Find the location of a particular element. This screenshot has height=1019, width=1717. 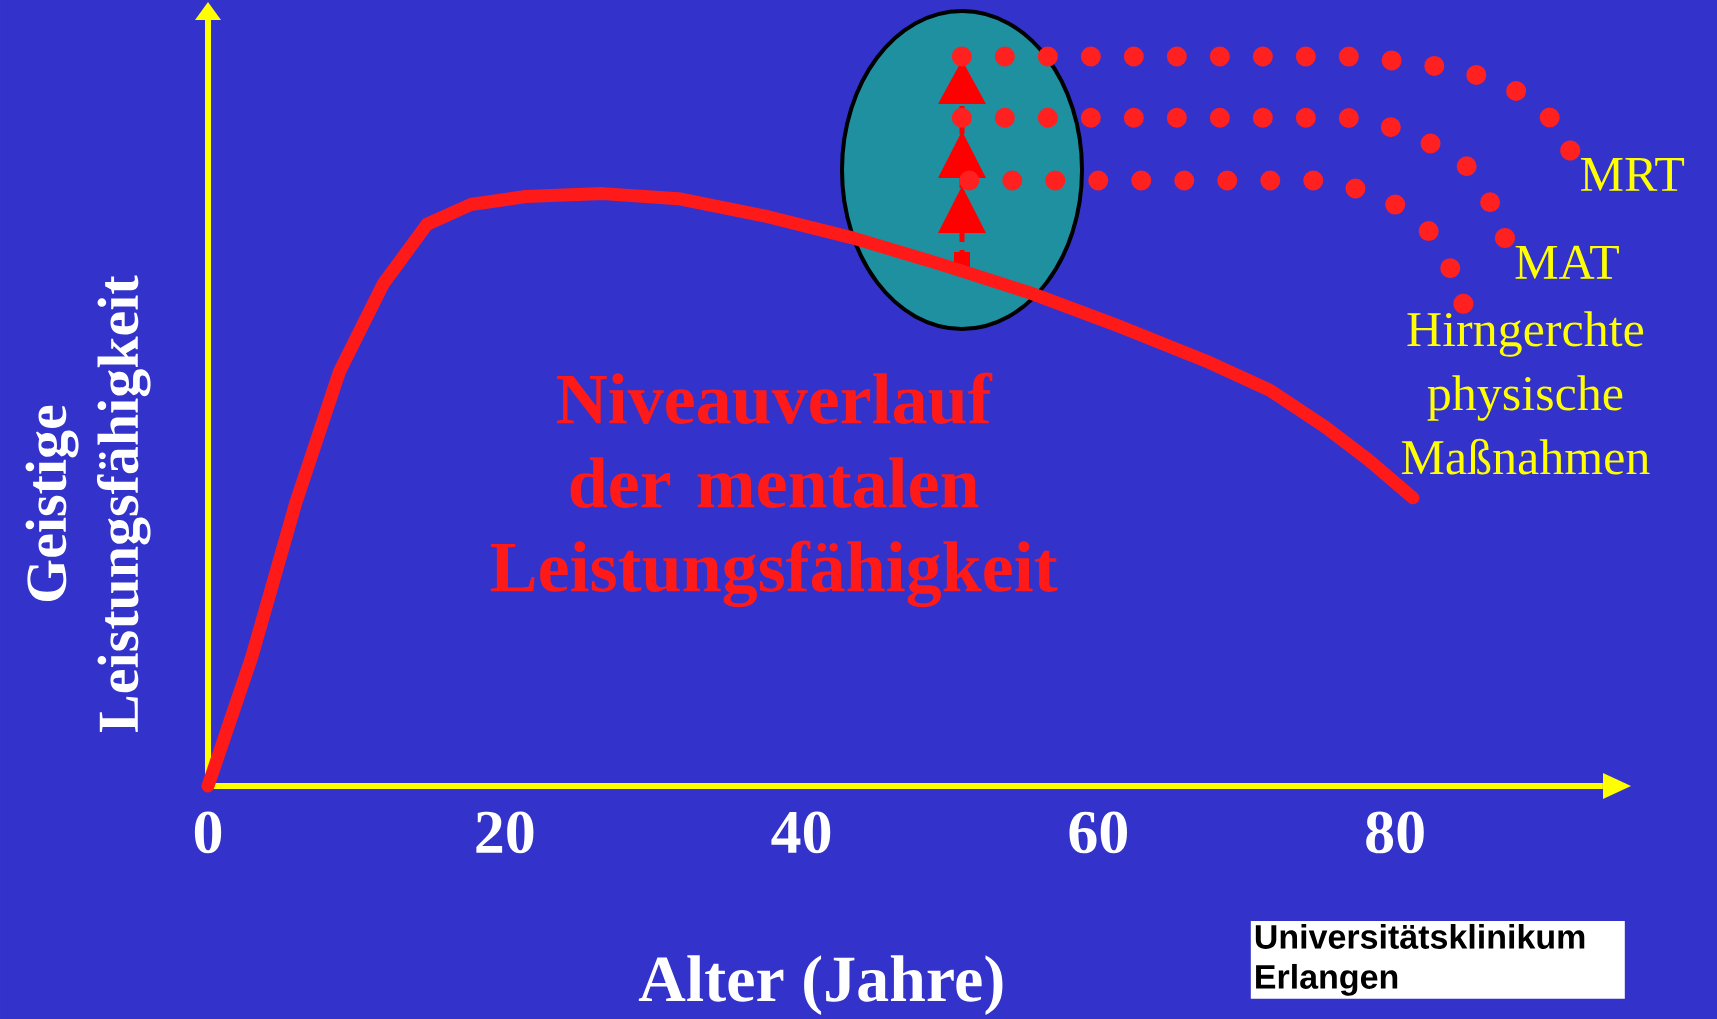

series-label: MRT is located at coordinates (1633, 174).